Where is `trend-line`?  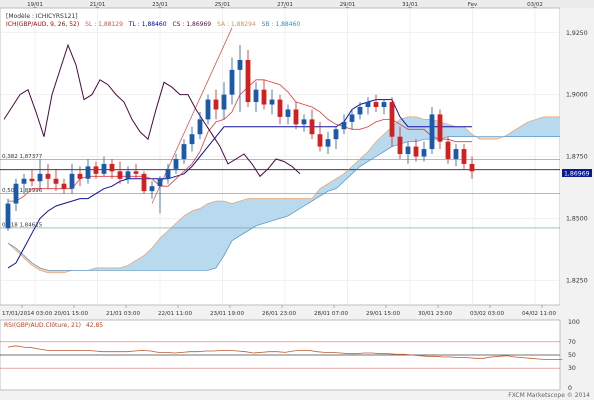 trend-line is located at coordinates (192, 115).